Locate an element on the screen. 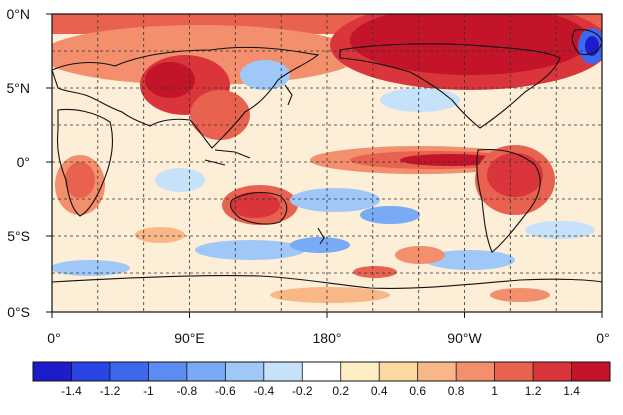  lon-label-0: 0° is located at coordinates (53, 338).